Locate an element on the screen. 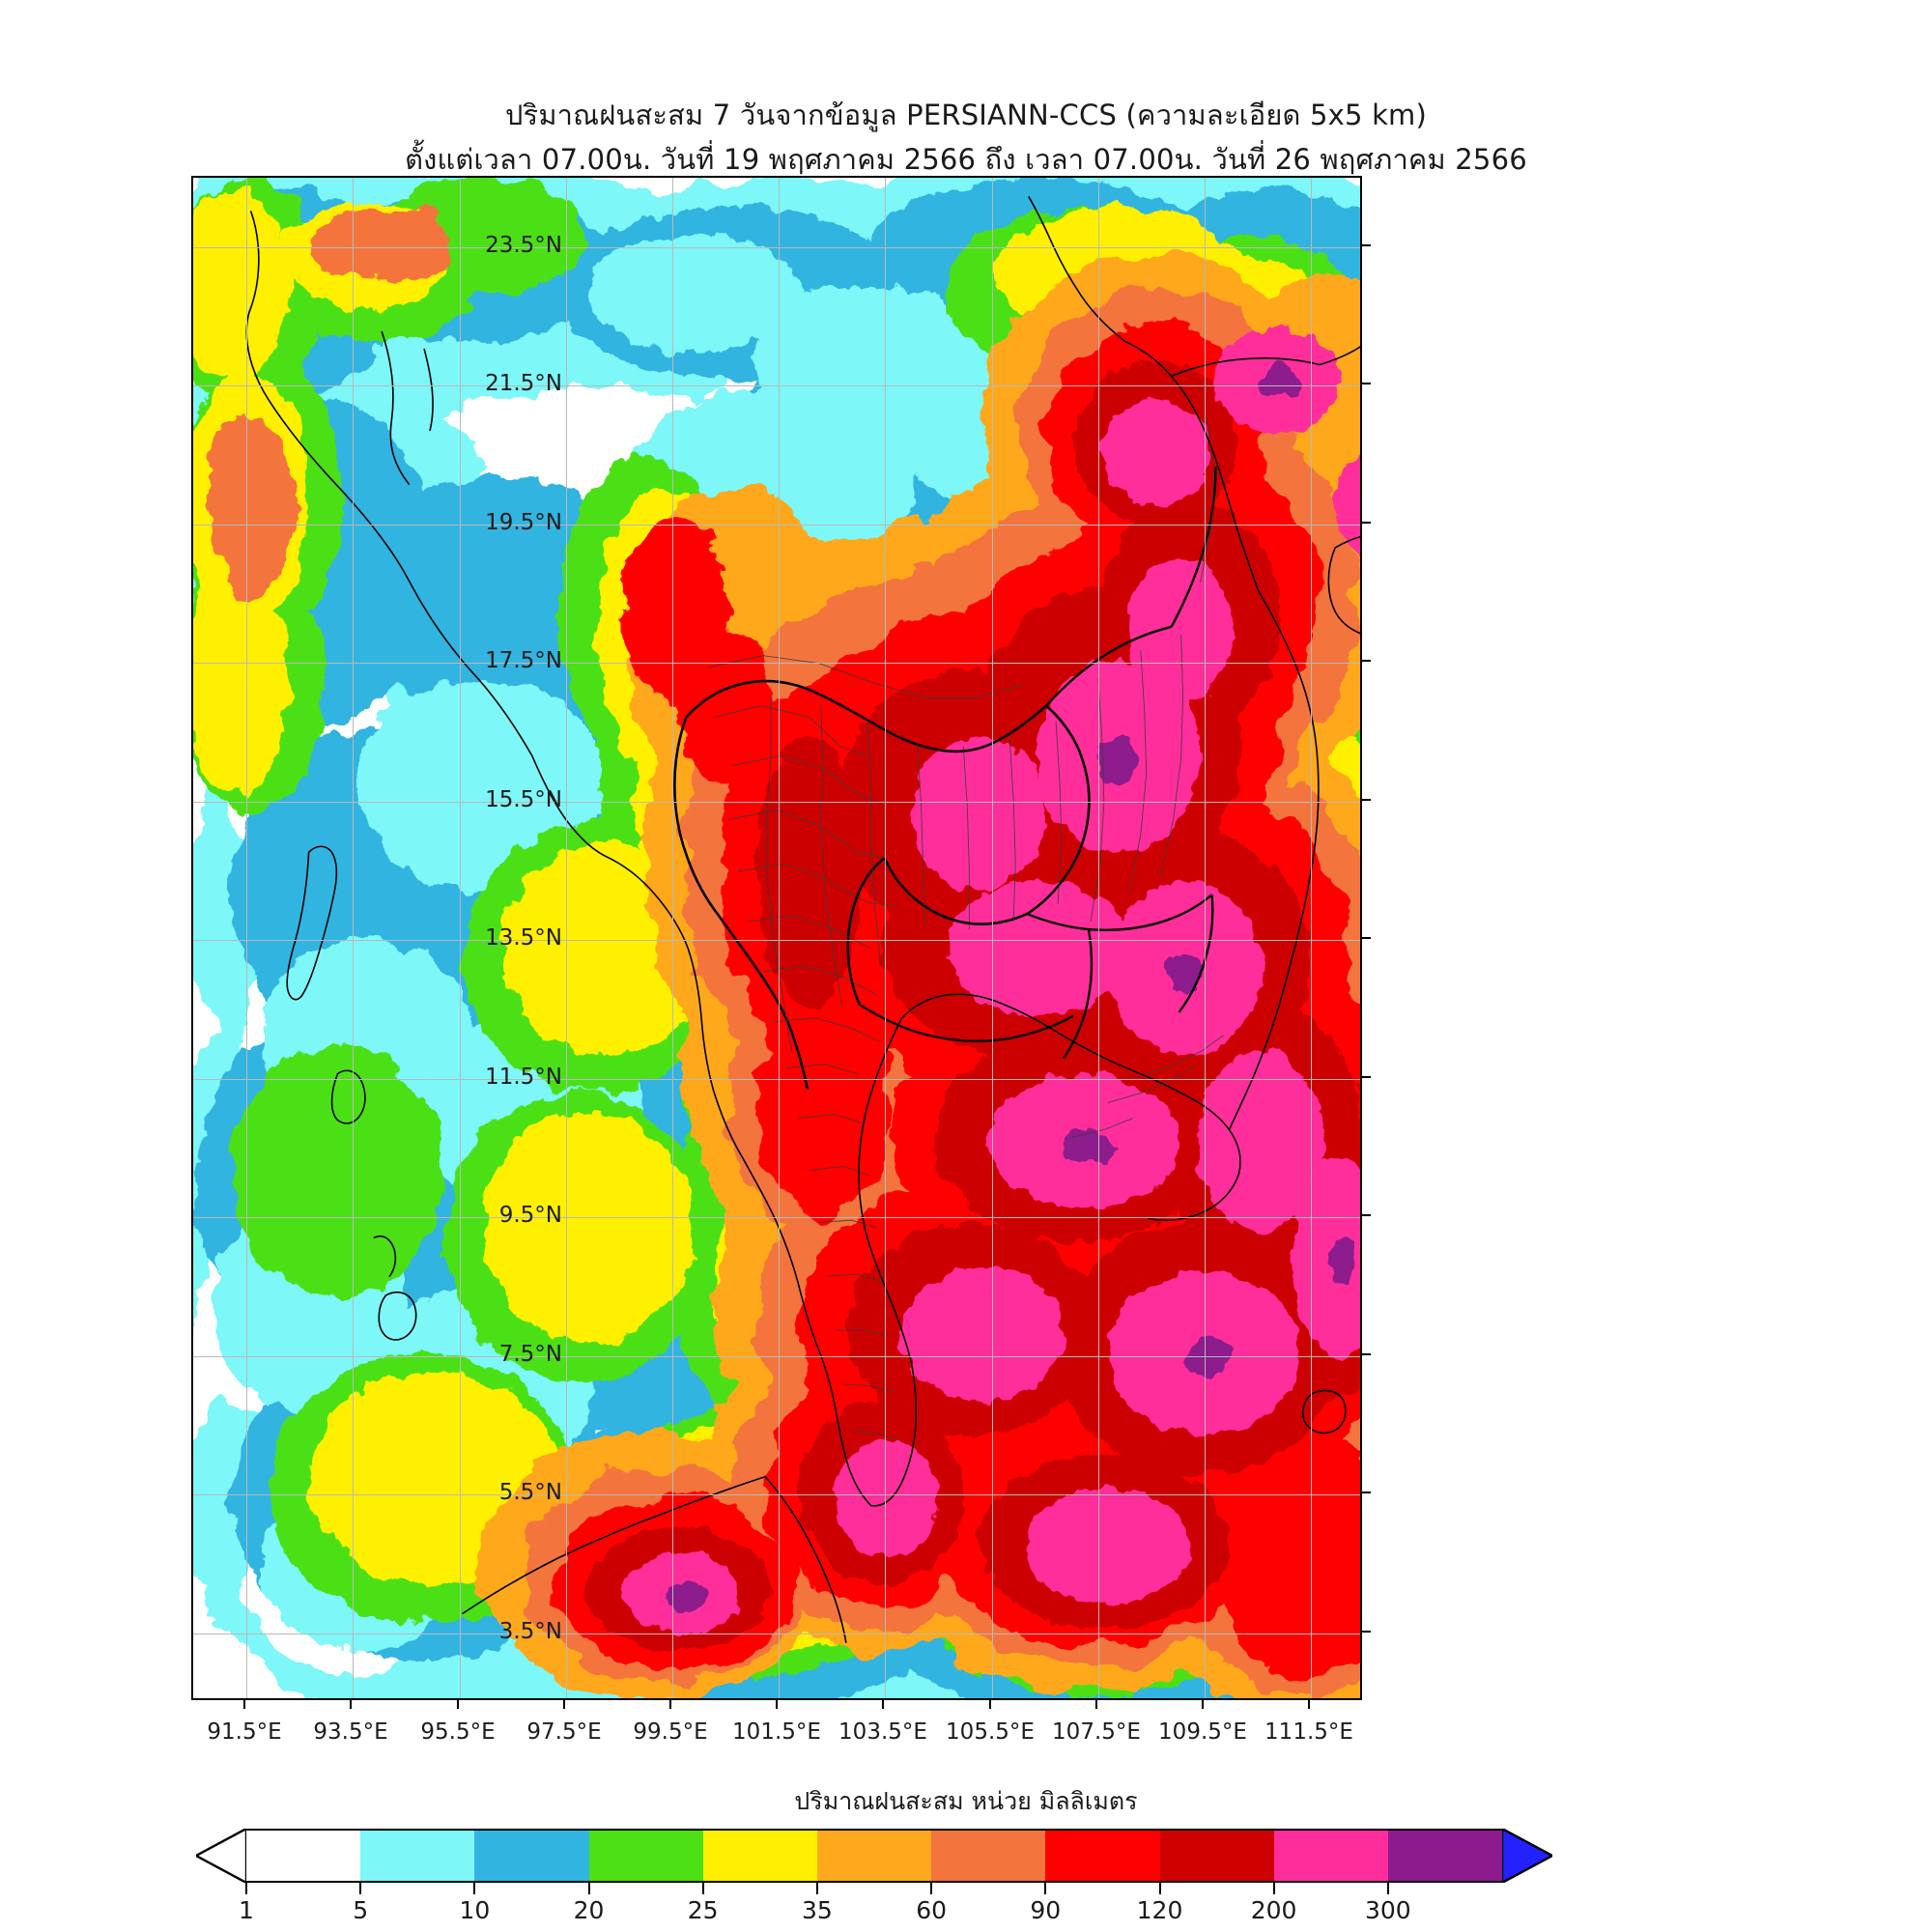  colorbar-swatches is located at coordinates (874, 1856).